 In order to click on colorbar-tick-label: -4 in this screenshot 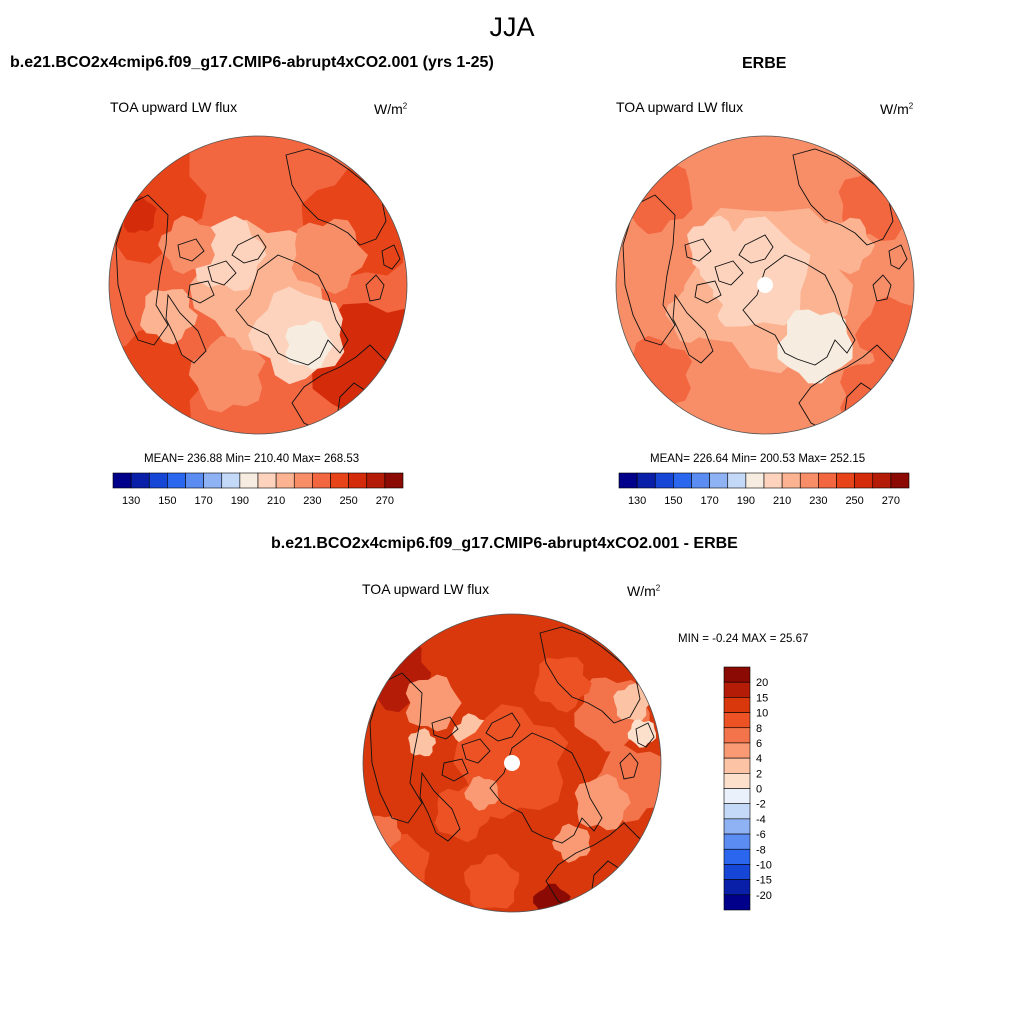, I will do `click(761, 820)`.